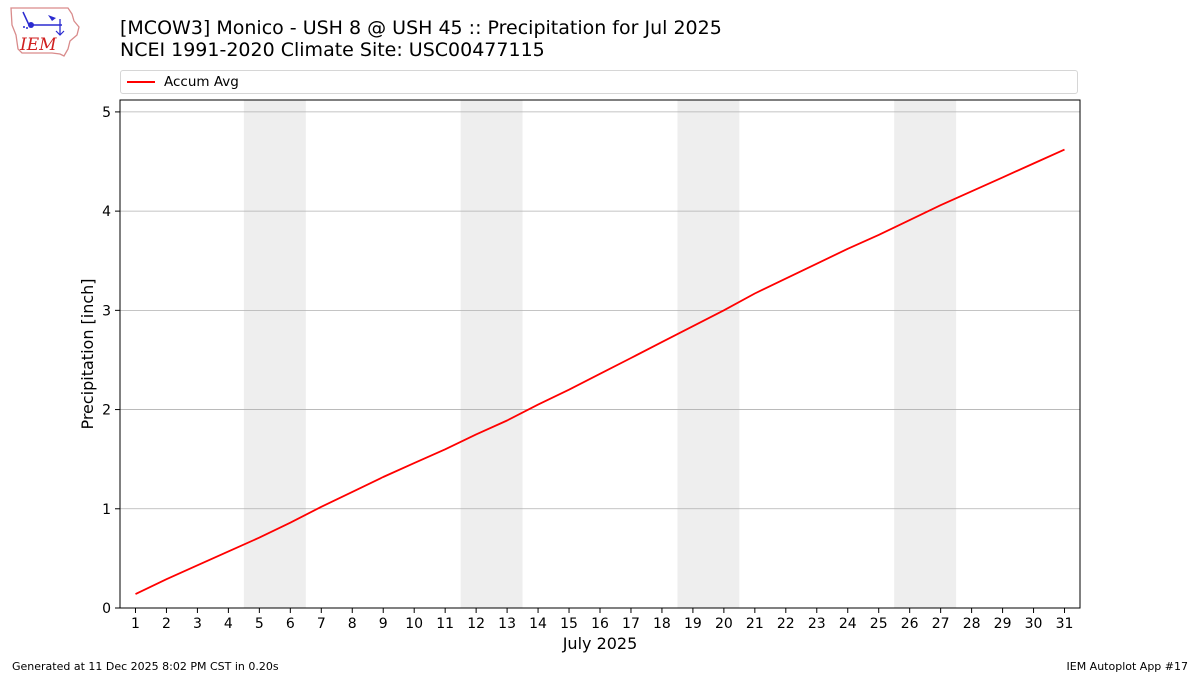  I want to click on x-tick-label-10: 10, so click(414, 624).